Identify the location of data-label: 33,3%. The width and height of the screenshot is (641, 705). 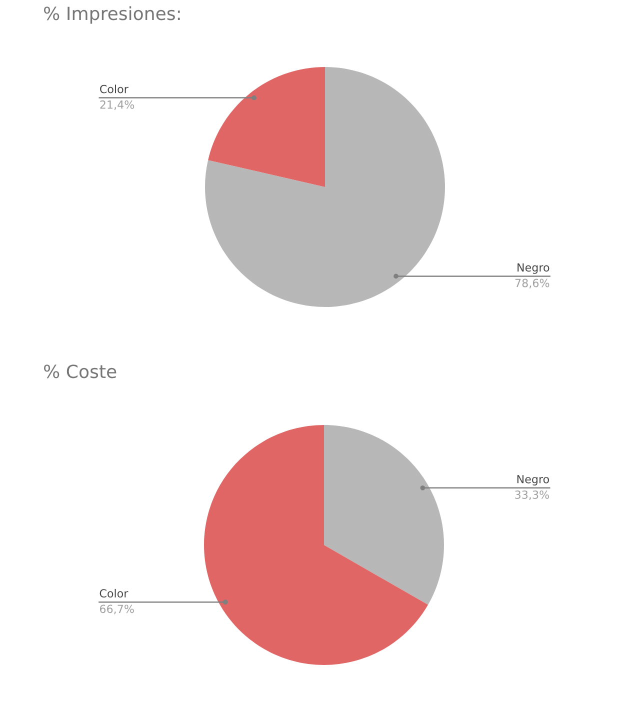
(532, 495).